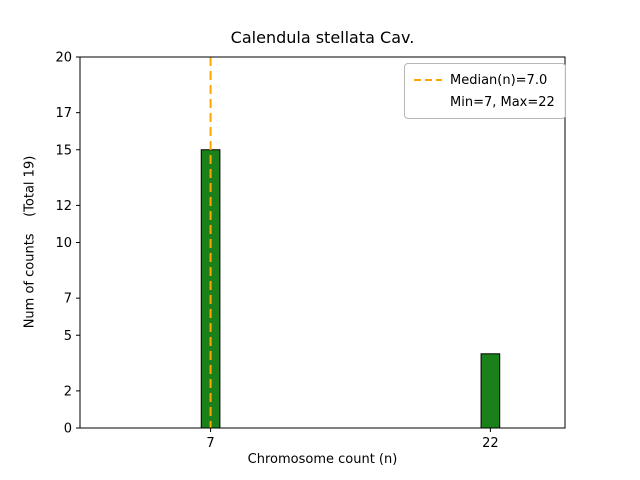 The width and height of the screenshot is (640, 480). Describe the element at coordinates (63, 243) in the screenshot. I see `y-tick-label: 10` at that location.